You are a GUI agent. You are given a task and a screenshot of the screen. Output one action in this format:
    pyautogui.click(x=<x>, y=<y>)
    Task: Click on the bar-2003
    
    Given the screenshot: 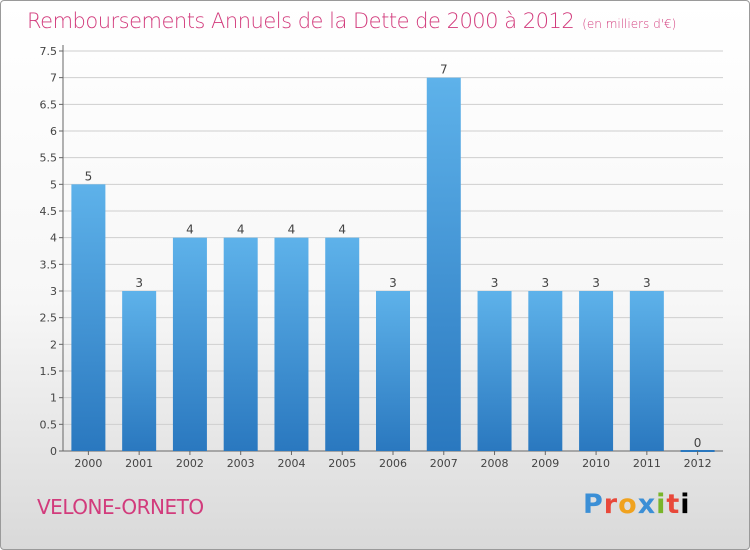 What is the action you would take?
    pyautogui.click(x=240, y=344)
    